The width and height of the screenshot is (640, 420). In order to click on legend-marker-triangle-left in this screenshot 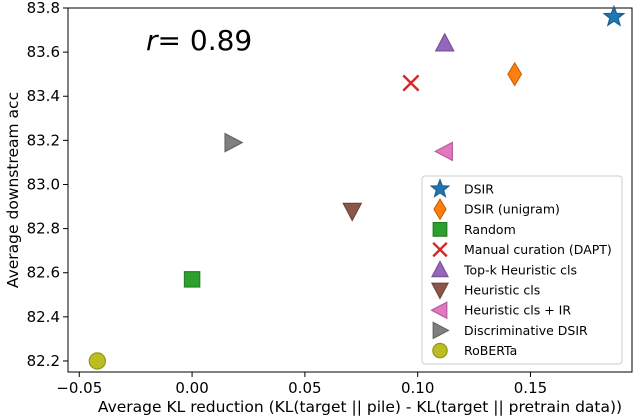, I will do `click(439, 310)`.